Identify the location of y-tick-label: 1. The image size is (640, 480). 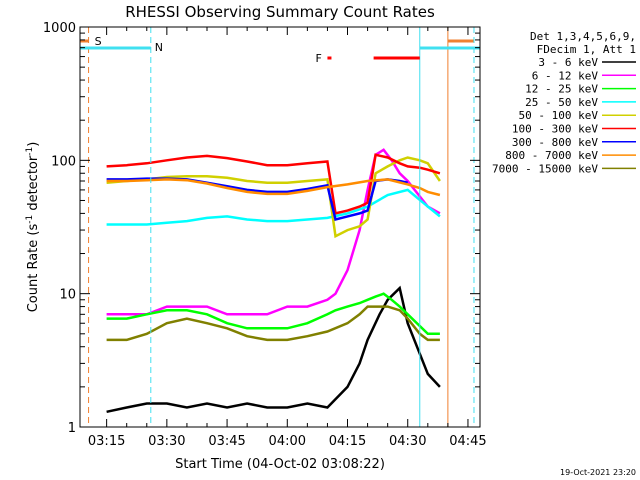
(72, 428).